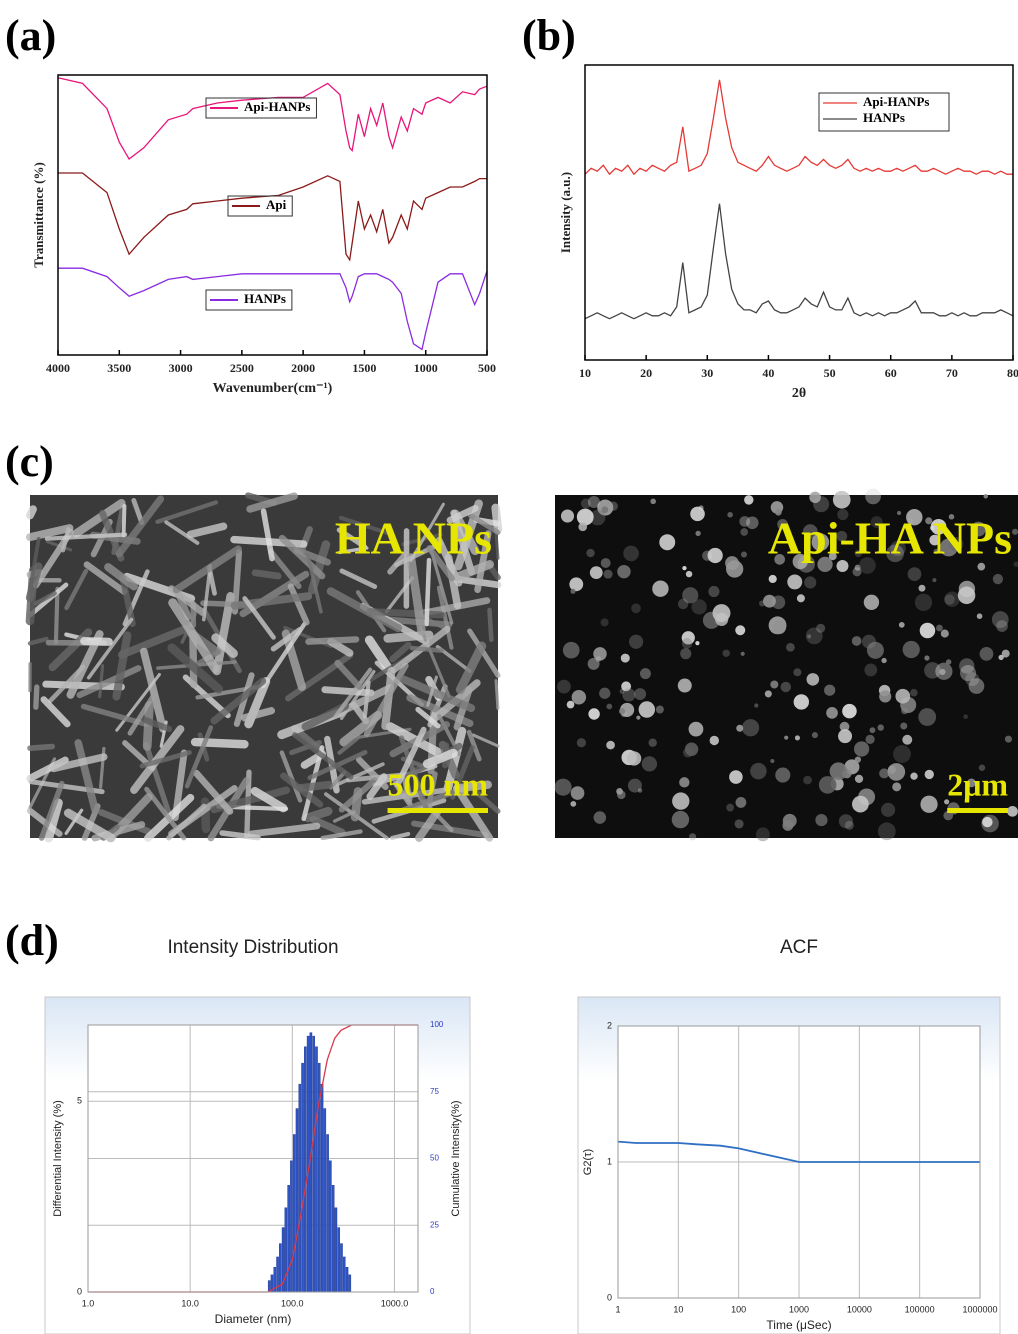 This screenshot has height=1334, width=1018. I want to click on x-tick-label: 2000, so click(303, 368).